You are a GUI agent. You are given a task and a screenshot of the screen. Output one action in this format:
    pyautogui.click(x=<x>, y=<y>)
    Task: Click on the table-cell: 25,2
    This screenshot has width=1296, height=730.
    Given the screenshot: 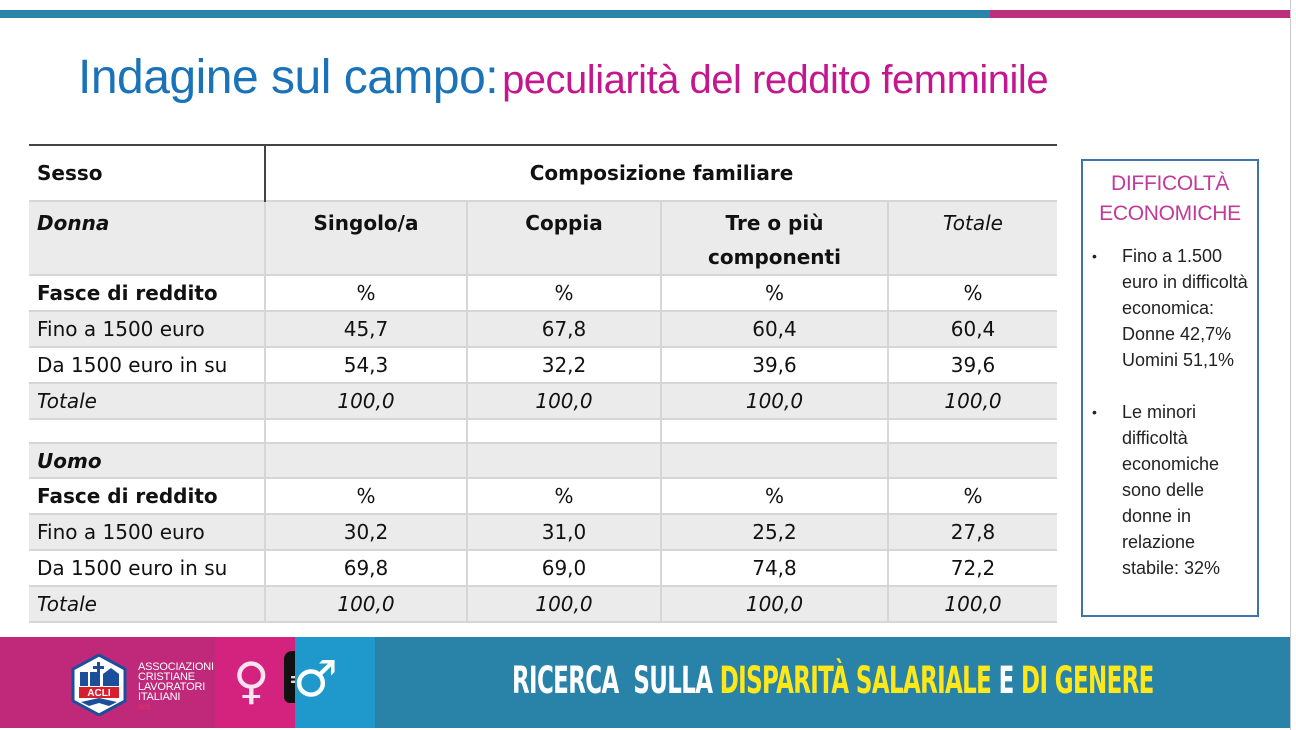 What is the action you would take?
    pyautogui.click(x=774, y=531)
    